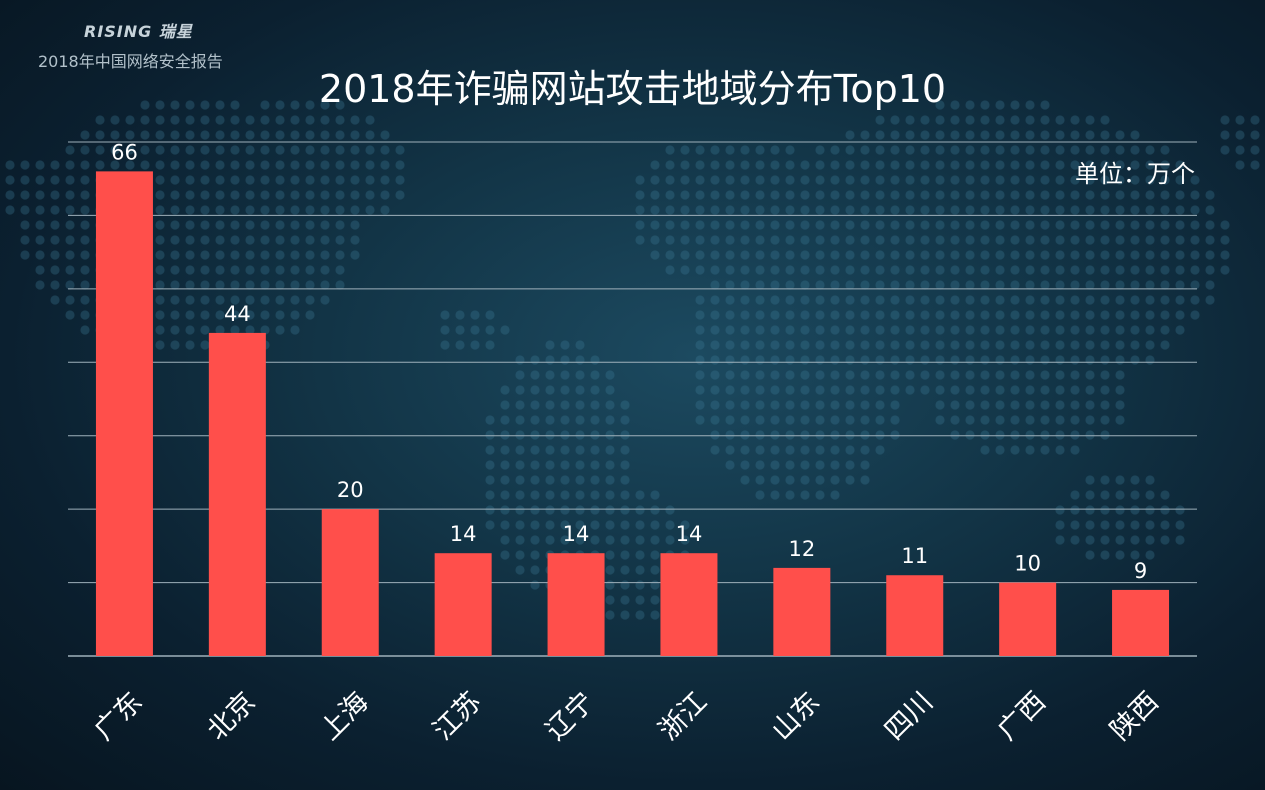 The width and height of the screenshot is (1265, 790). I want to click on report-name: 2018年中国网络安全报告, so click(130, 61).